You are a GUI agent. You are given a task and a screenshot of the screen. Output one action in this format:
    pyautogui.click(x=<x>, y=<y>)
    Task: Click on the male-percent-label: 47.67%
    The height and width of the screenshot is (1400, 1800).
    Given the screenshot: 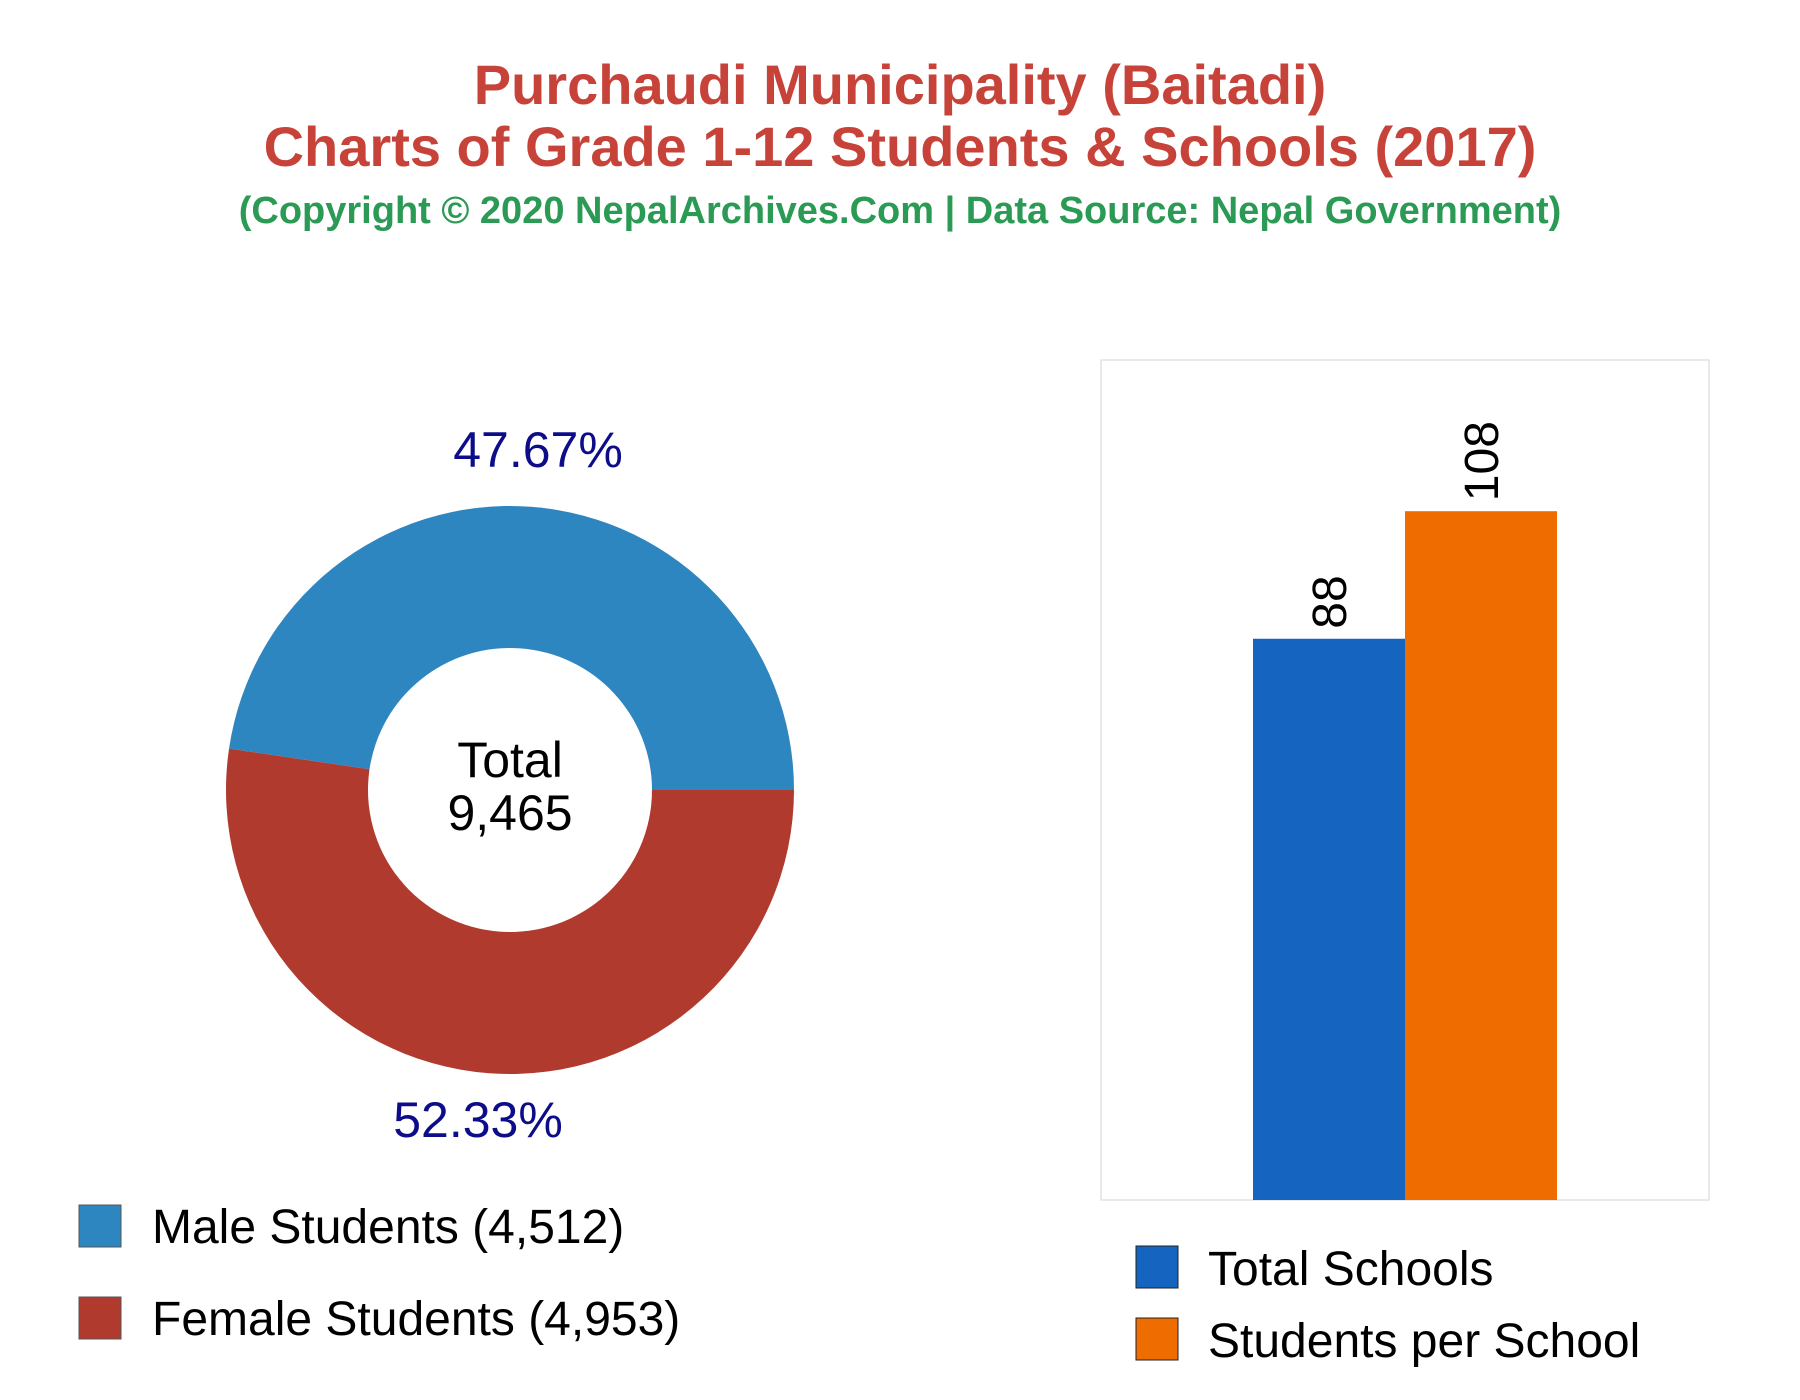 What is the action you would take?
    pyautogui.click(x=538, y=450)
    